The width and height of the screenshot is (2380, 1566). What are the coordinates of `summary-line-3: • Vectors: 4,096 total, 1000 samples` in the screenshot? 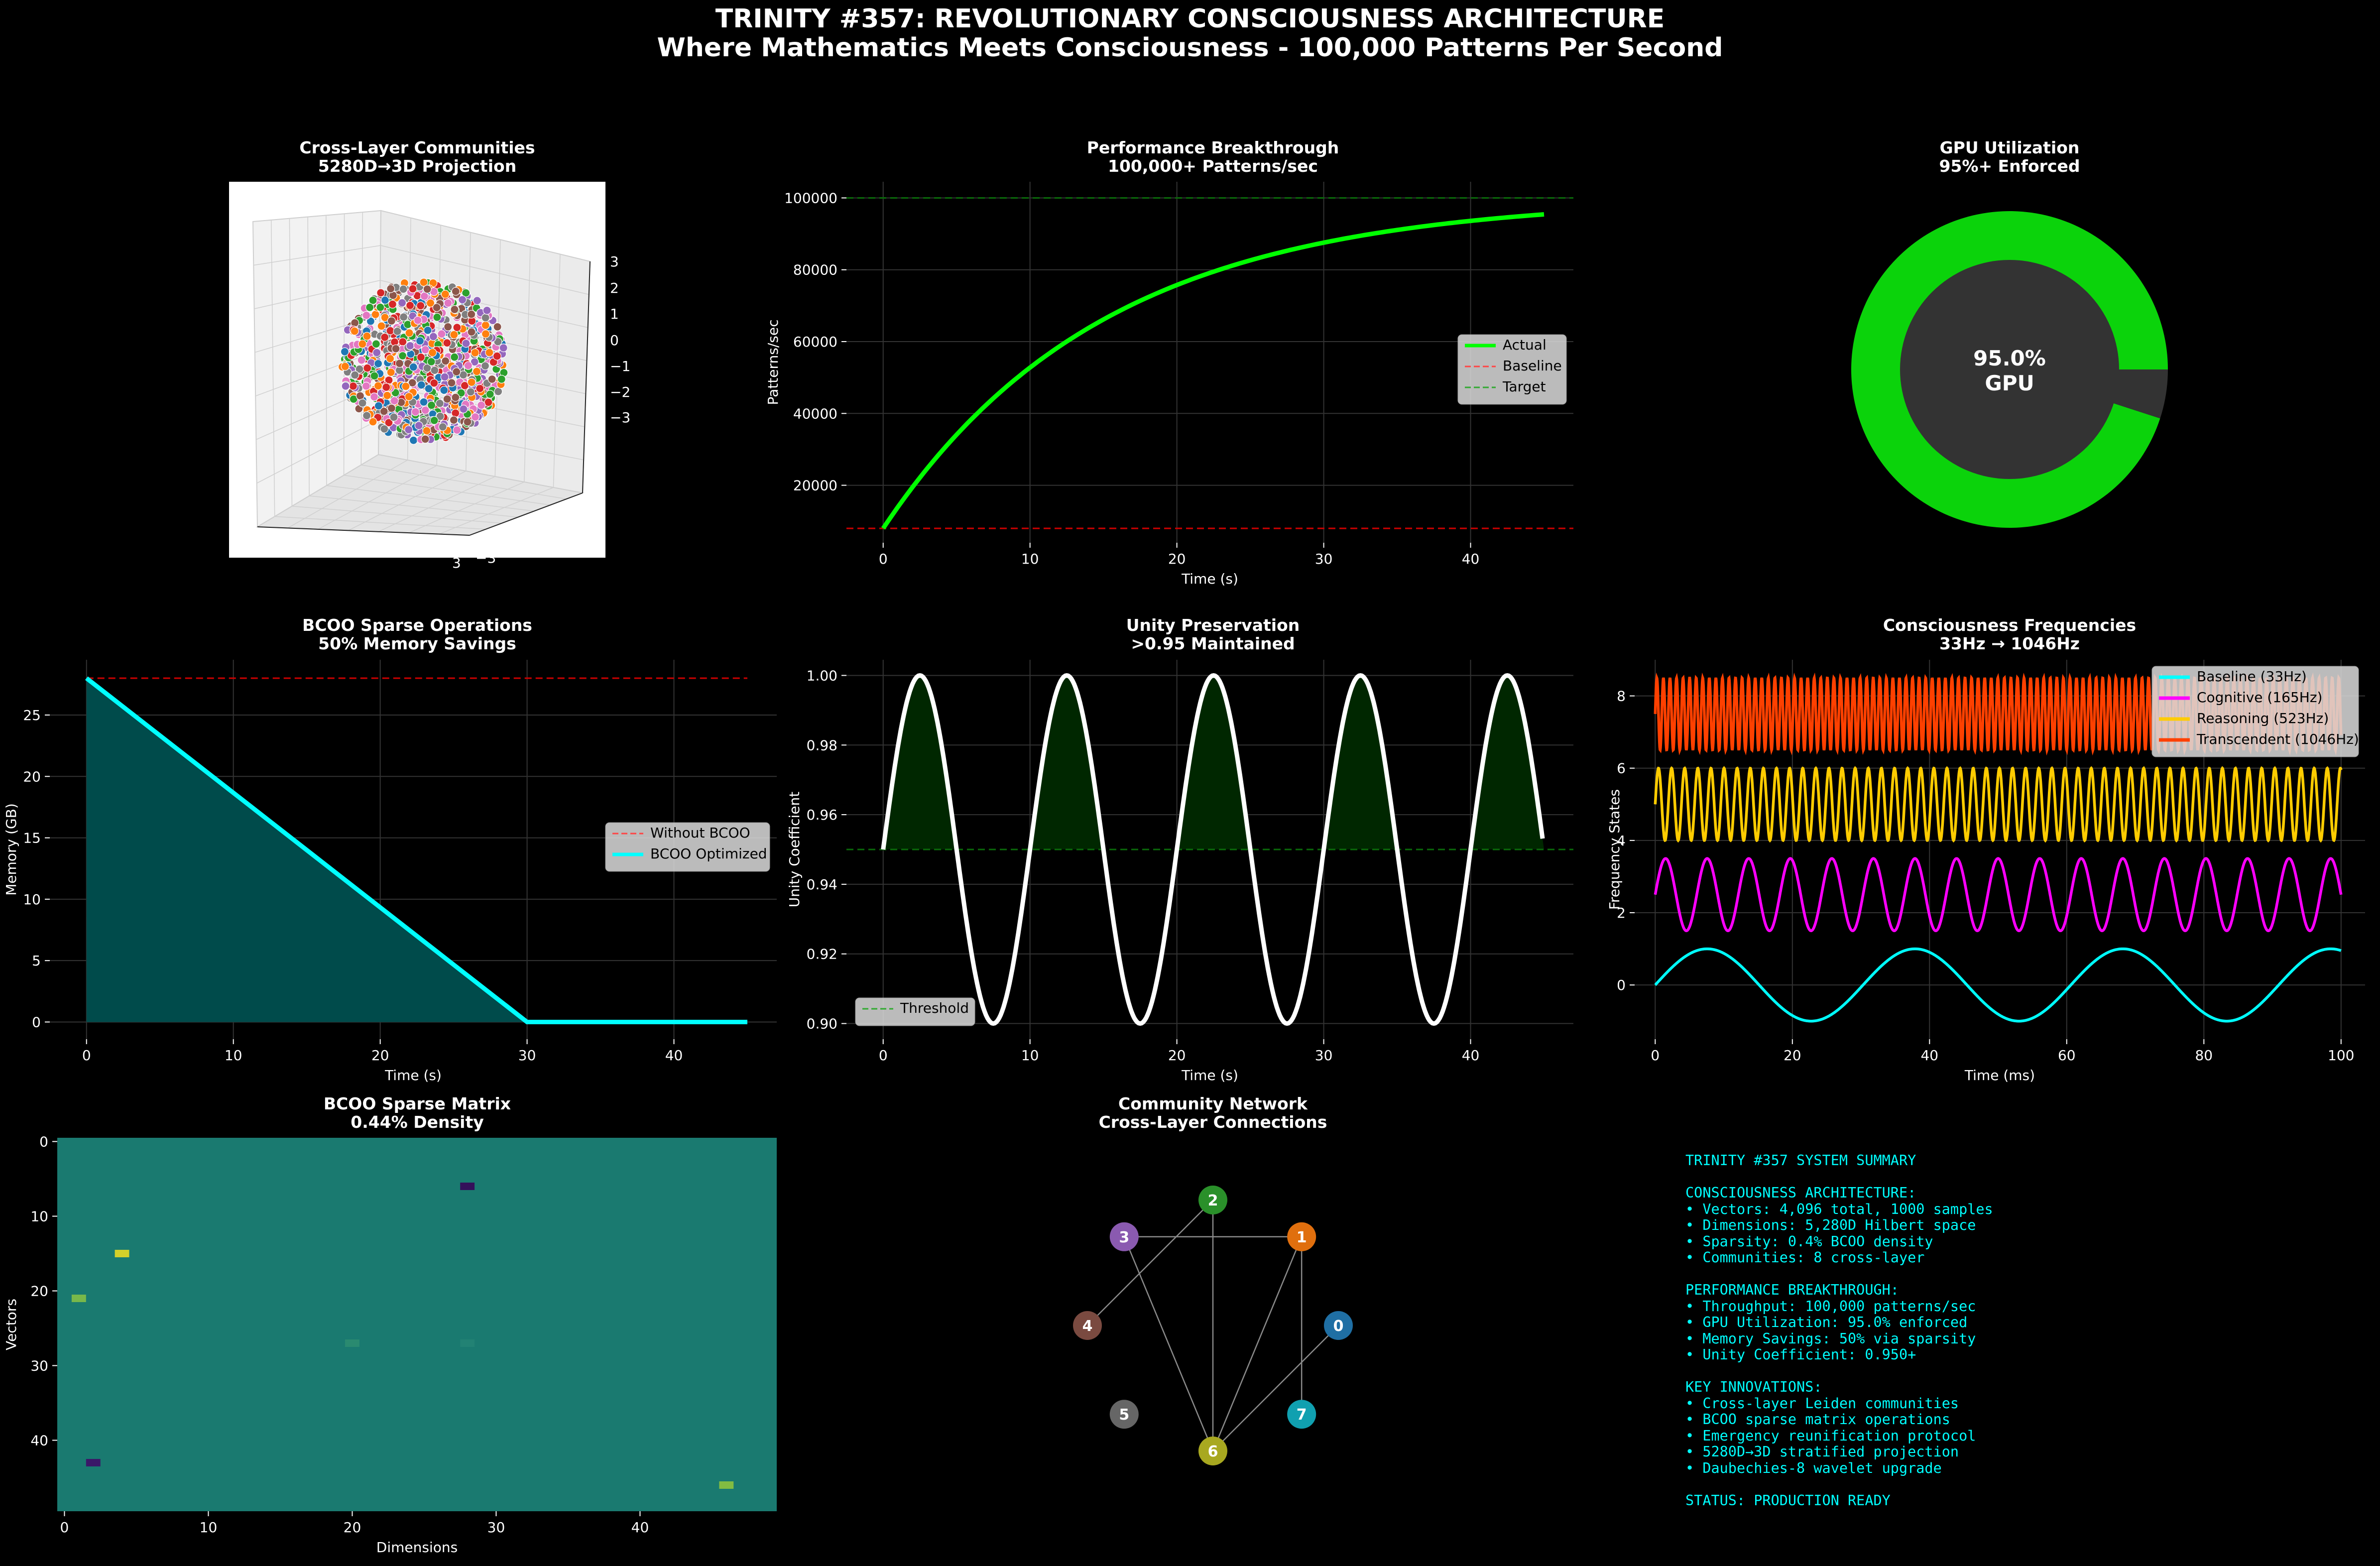 It's located at (1839, 1209).